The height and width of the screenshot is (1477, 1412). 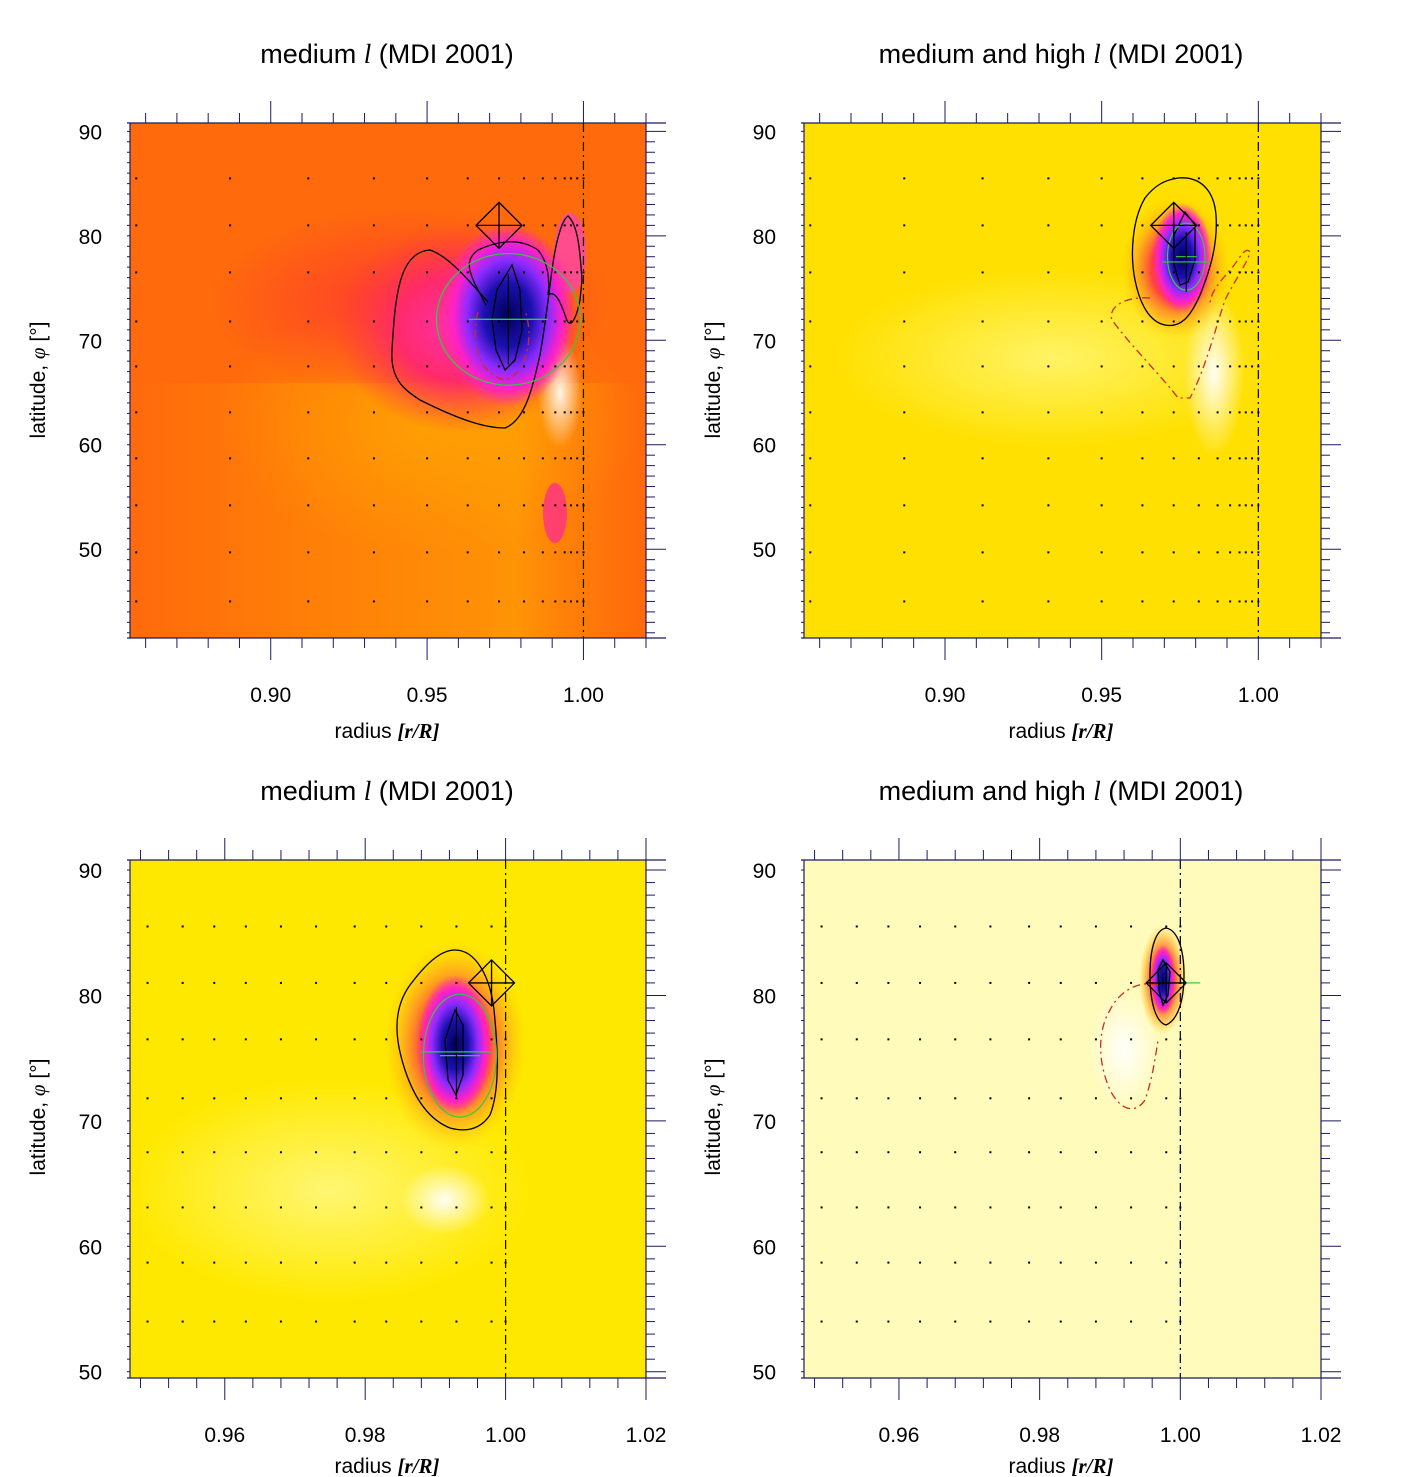 What do you see at coordinates (713, 1117) in the screenshot?
I see `y-axis-label: latitude, φ [°]` at bounding box center [713, 1117].